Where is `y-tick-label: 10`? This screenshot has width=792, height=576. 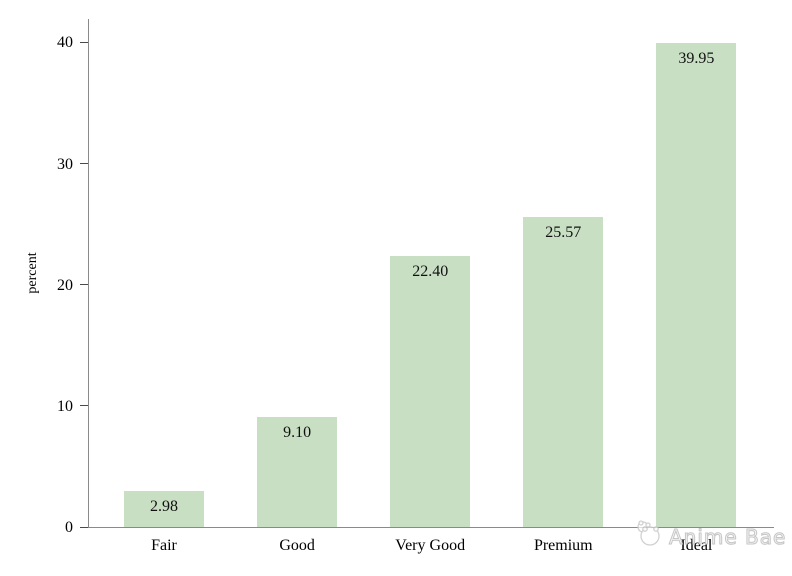
y-tick-label: 10 is located at coordinates (65, 406).